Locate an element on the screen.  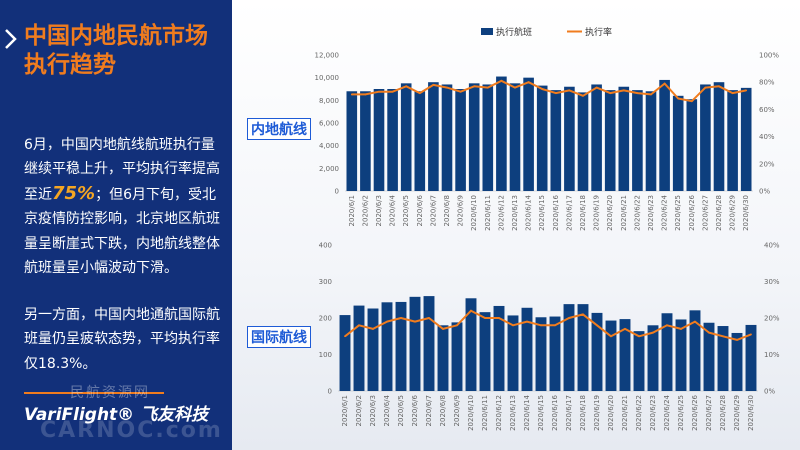
domestic-category-label: 2020/6/19 is located at coordinates (597, 213).